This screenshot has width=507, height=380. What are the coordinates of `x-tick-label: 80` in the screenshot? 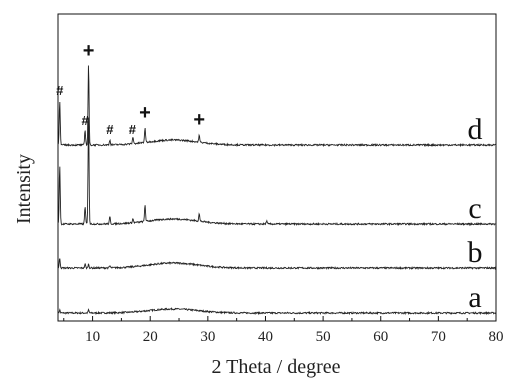 It's located at (496, 337).